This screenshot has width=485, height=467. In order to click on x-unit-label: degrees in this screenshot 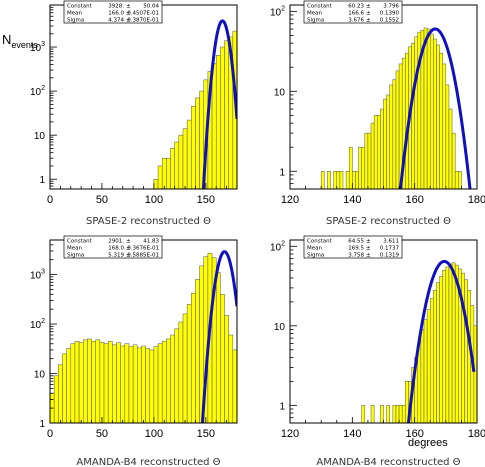, I will do `click(428, 443)`.